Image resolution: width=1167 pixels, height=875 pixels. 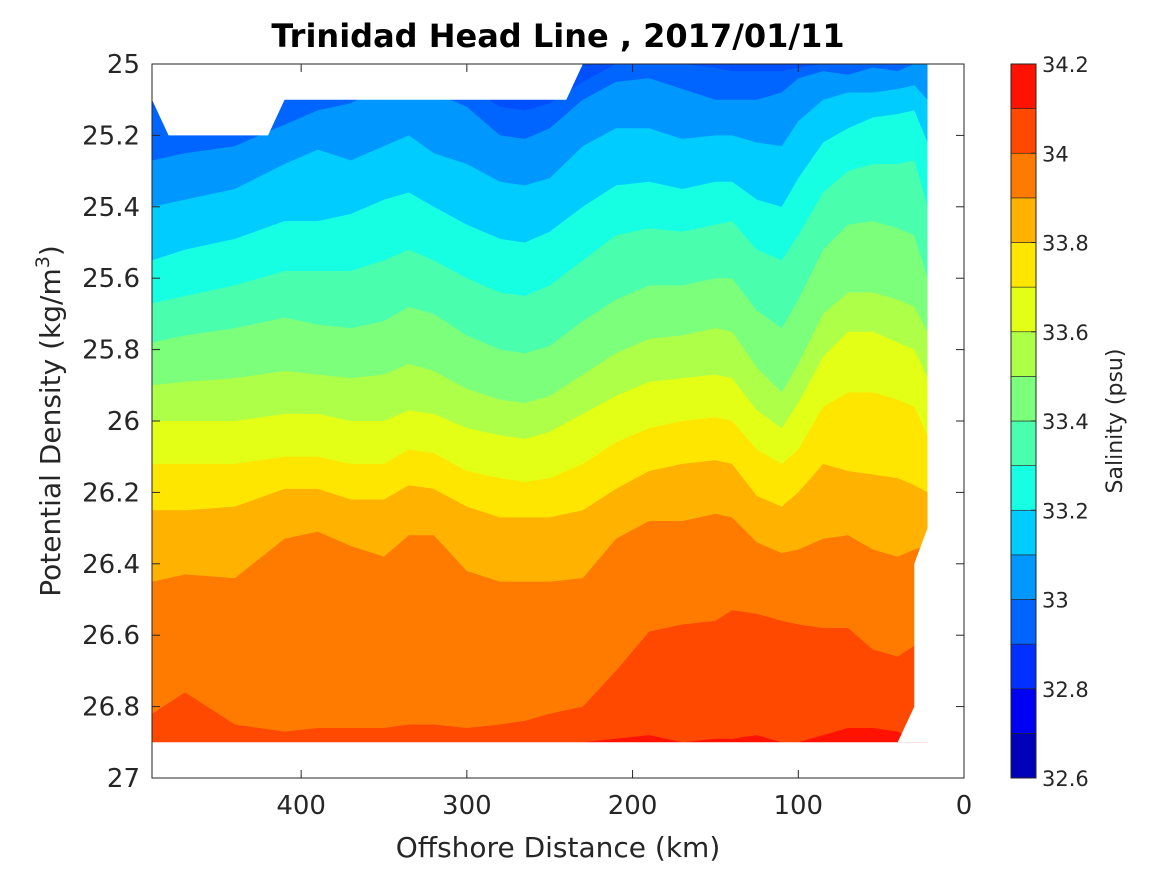 I want to click on colorbar-tick-label-1: 32.8, so click(x=1065, y=690).